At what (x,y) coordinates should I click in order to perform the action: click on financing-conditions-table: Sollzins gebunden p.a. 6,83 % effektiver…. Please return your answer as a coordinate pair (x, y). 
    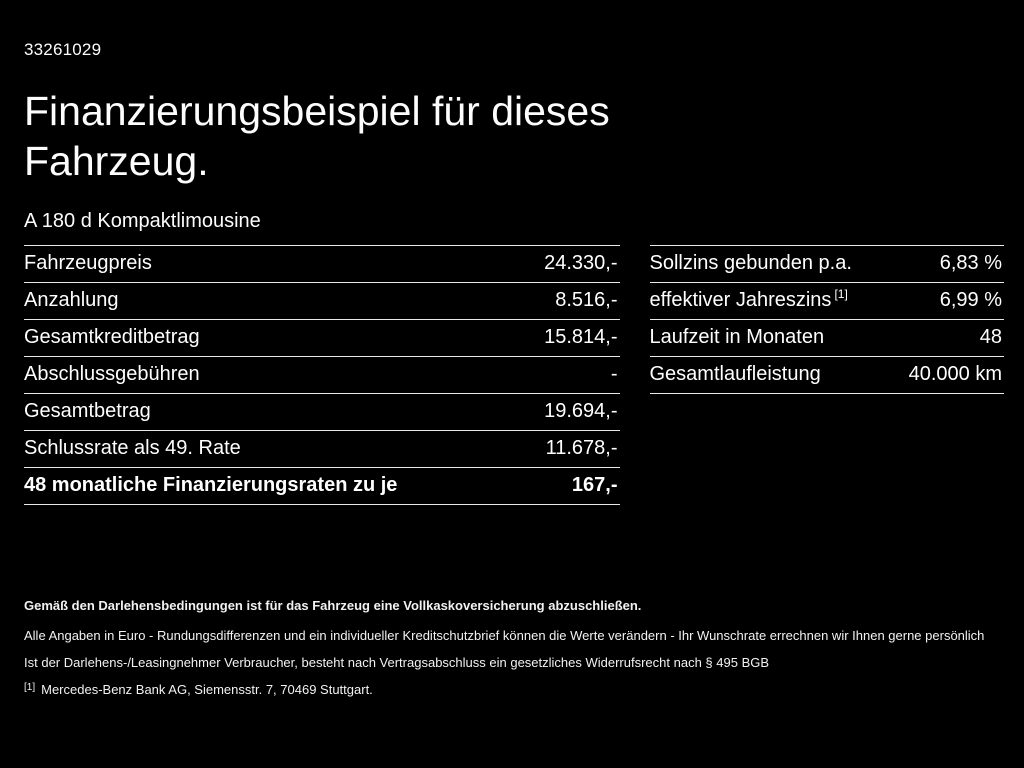
    Looking at the image, I should click on (826, 320).